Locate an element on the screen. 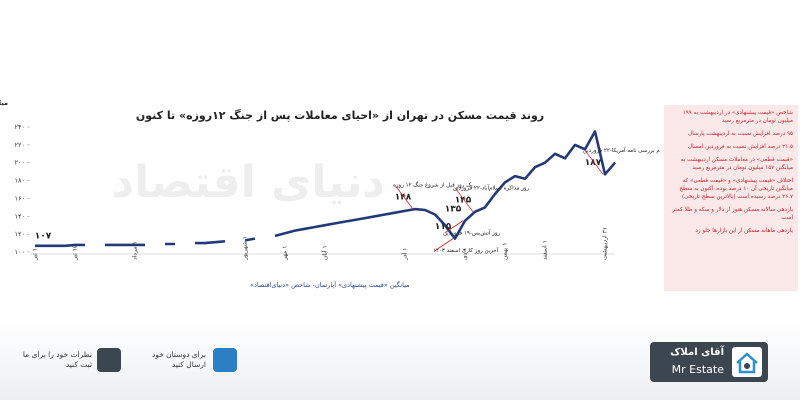  logo-icon is located at coordinates (747, 362).